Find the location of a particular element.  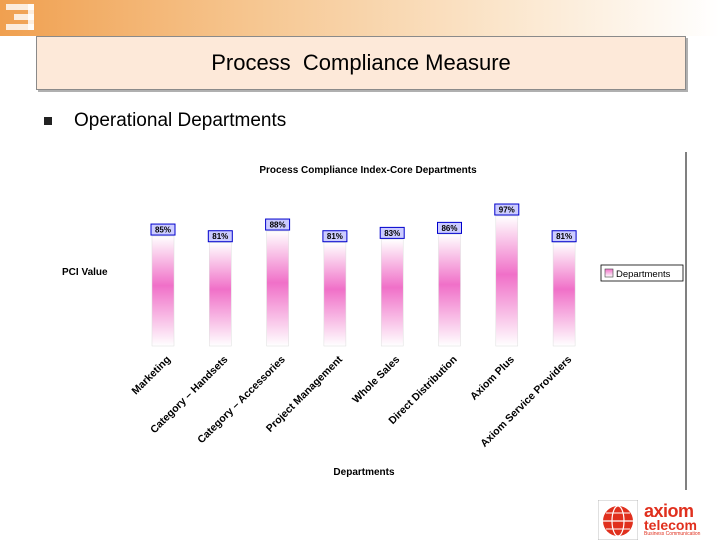

data-label-3: 88% is located at coordinates (278, 225).